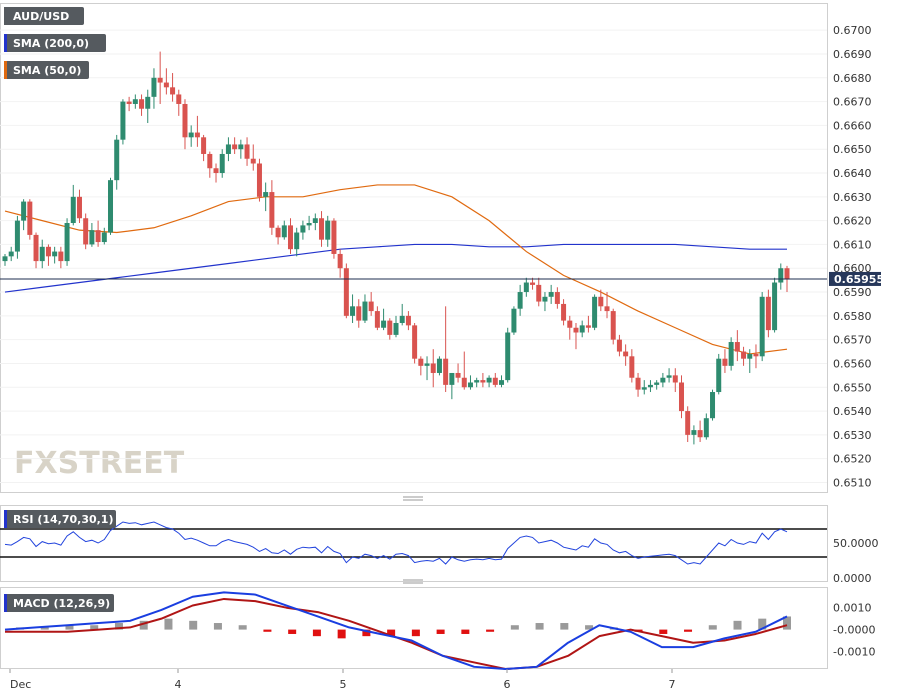  I want to click on legend-item-rsi: RSI (14,70,30,1), so click(60, 519).